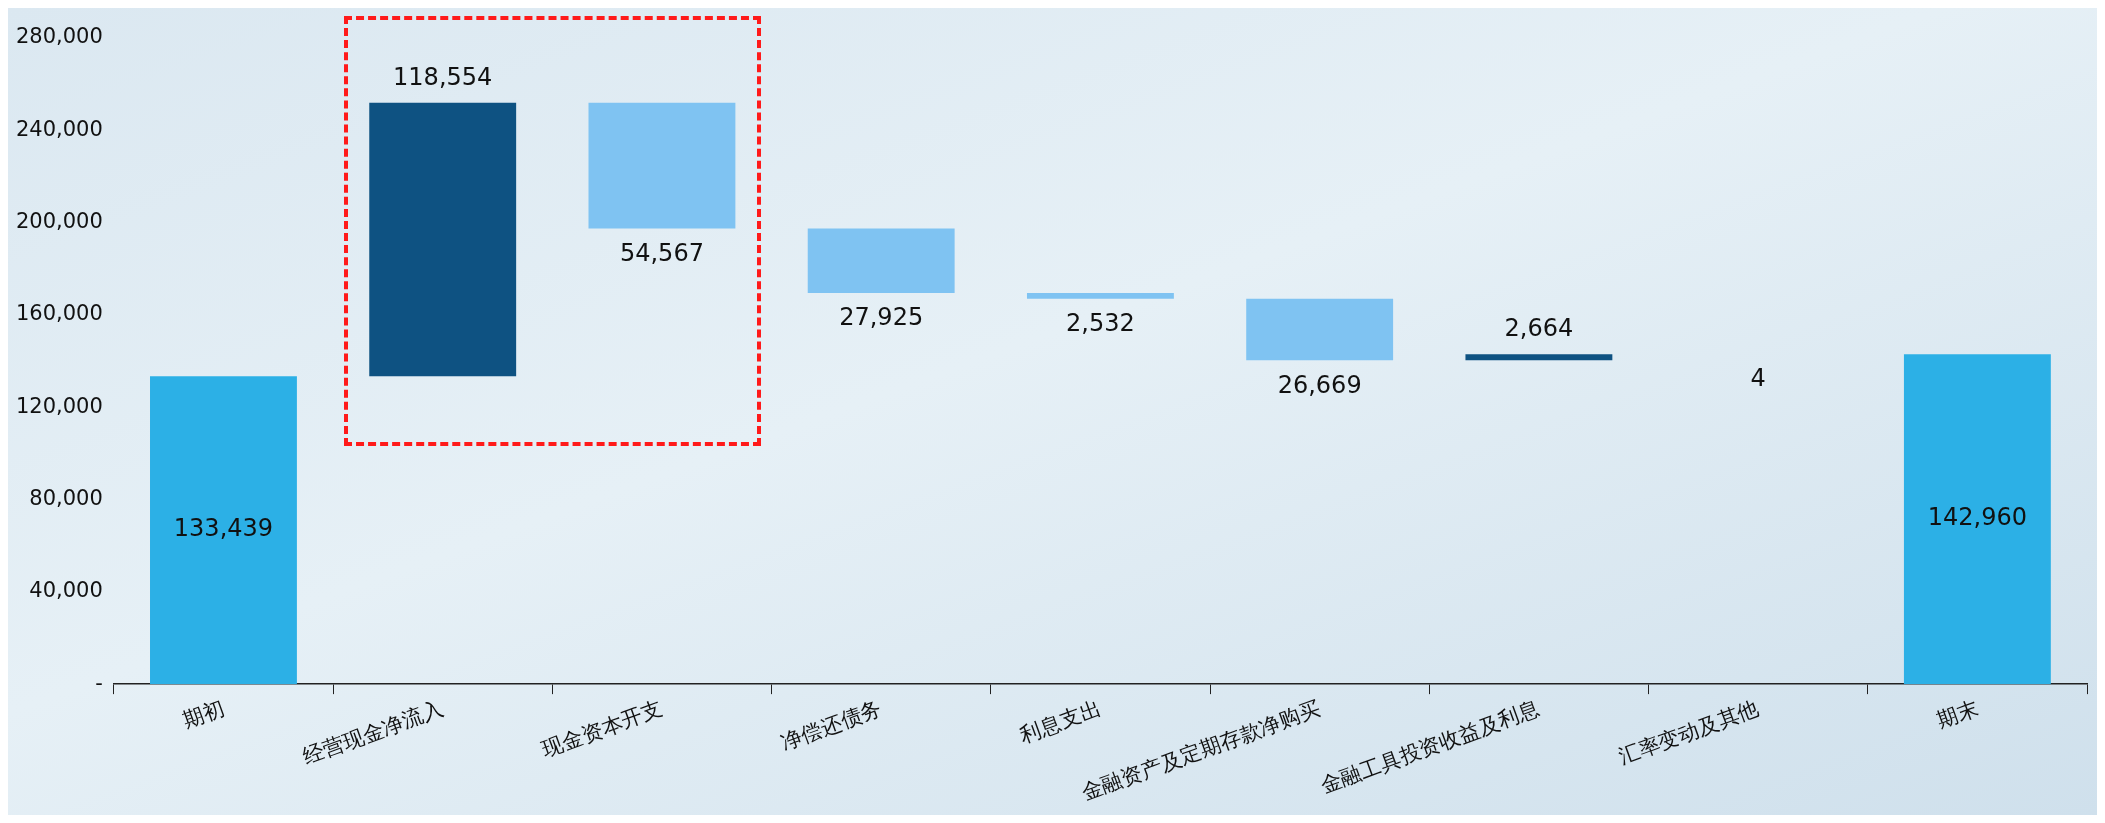 The width and height of the screenshot is (2105, 823). Describe the element at coordinates (1688, 733) in the screenshot. I see `x-tick-label: 汇率变动及其他` at that location.